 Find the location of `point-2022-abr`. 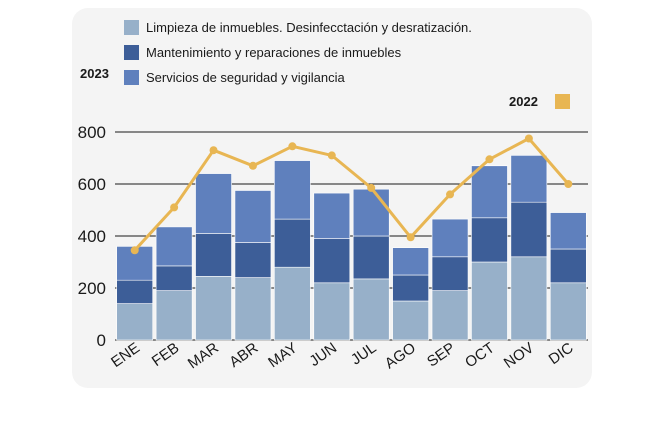

point-2022-abr is located at coordinates (252, 165).